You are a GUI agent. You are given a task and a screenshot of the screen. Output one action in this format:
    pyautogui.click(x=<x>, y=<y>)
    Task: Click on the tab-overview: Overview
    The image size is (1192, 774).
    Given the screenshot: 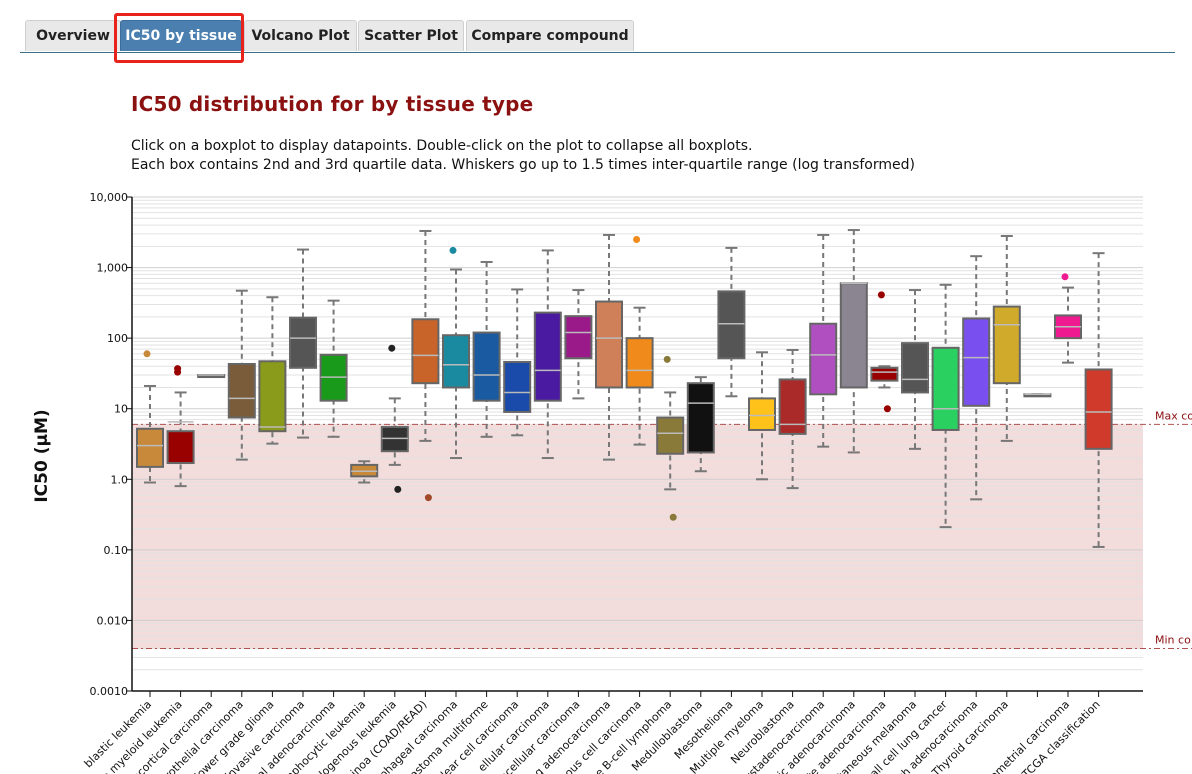 What is the action you would take?
    pyautogui.click(x=73, y=35)
    